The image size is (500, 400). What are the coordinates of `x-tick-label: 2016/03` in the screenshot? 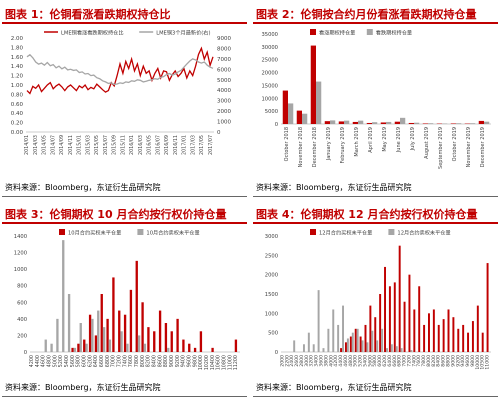 It's located at (141, 145).